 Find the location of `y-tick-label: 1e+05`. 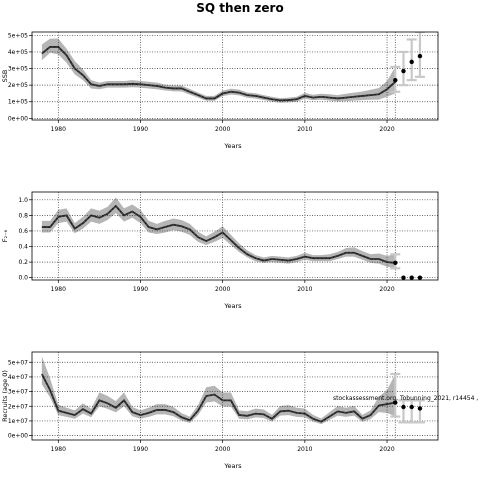

y-tick-label: 1e+05 is located at coordinates (18, 102).